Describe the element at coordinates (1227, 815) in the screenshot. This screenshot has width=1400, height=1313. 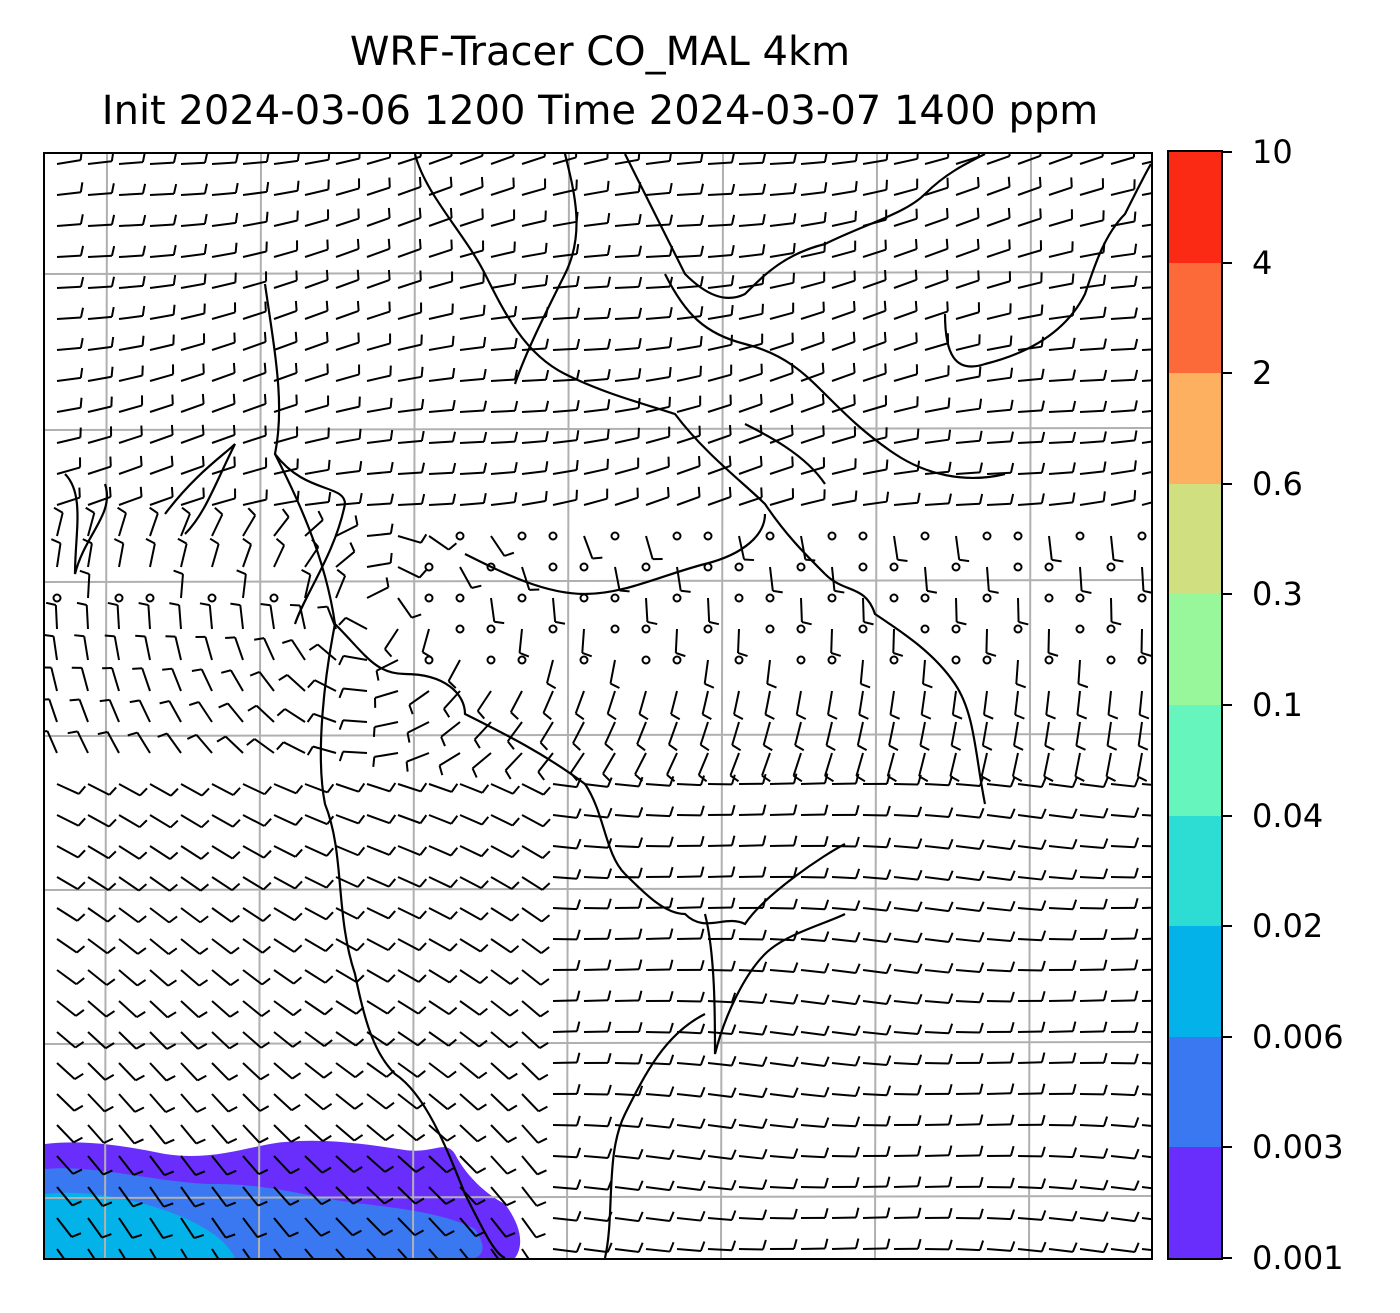
I see `colorbar-tick` at that location.